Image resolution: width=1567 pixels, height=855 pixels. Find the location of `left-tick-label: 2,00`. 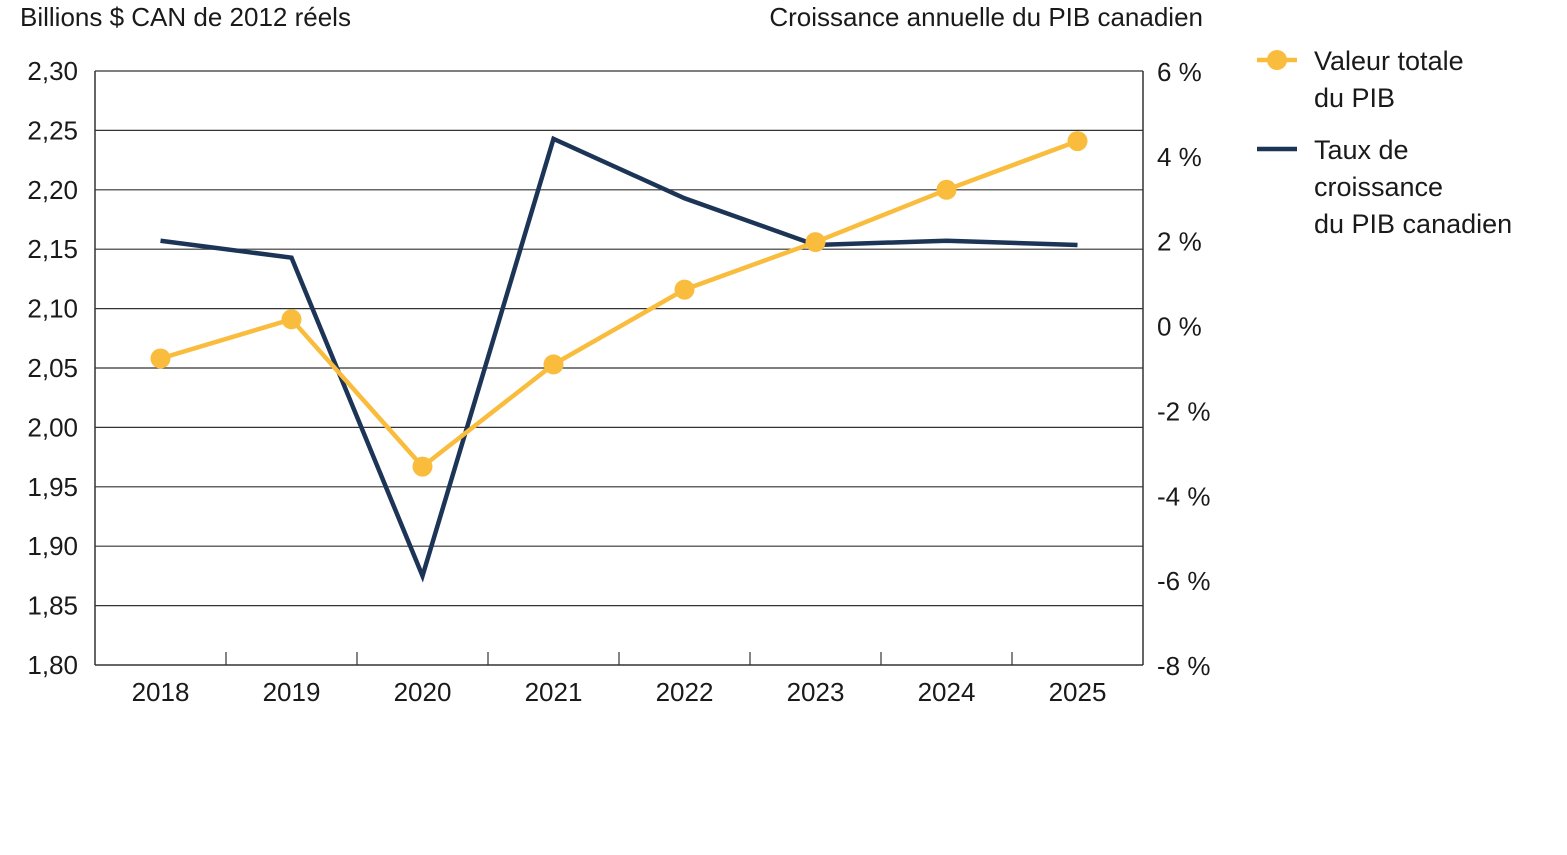

left-tick-label: 2,00 is located at coordinates (52, 427).